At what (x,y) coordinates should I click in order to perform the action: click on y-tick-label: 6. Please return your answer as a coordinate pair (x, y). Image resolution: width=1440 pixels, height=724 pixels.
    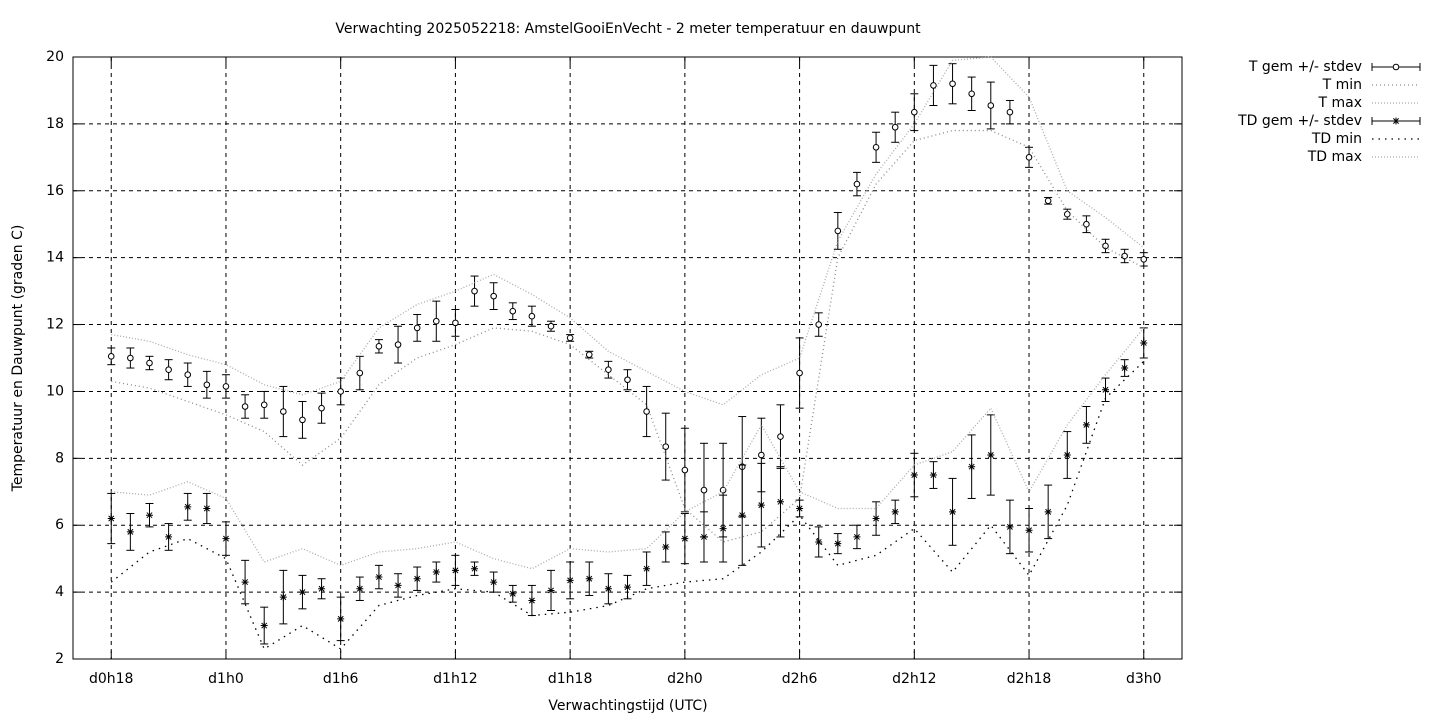
    Looking at the image, I should click on (59, 525).